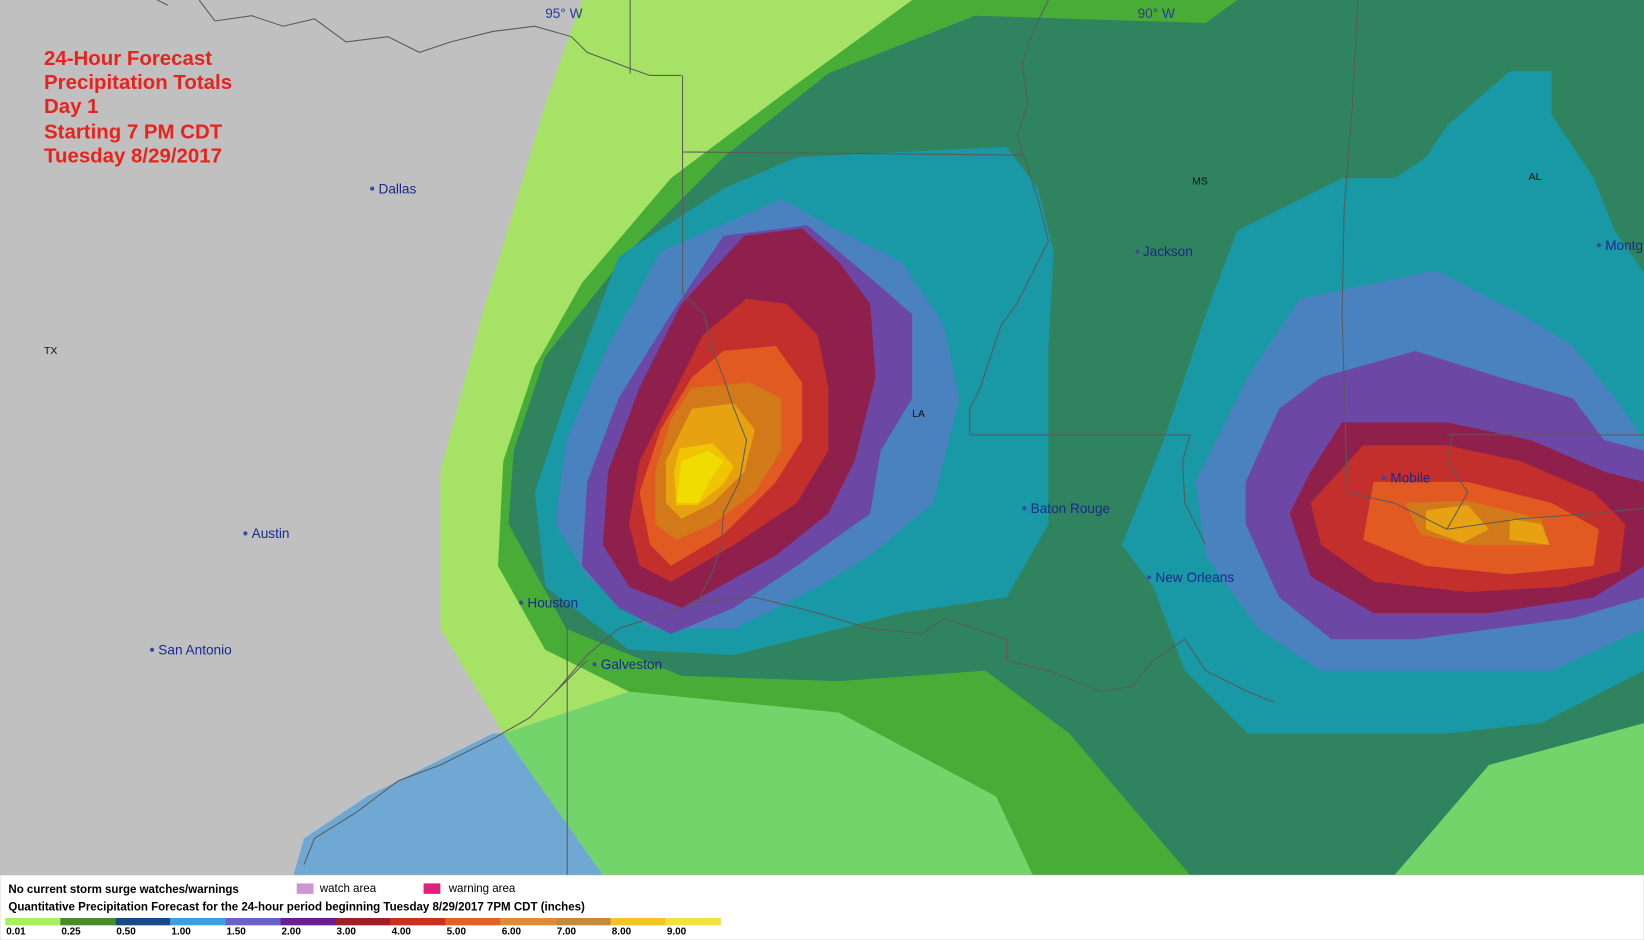 The width and height of the screenshot is (1644, 940). What do you see at coordinates (292, 932) in the screenshot?
I see `scale-label: 2.00` at bounding box center [292, 932].